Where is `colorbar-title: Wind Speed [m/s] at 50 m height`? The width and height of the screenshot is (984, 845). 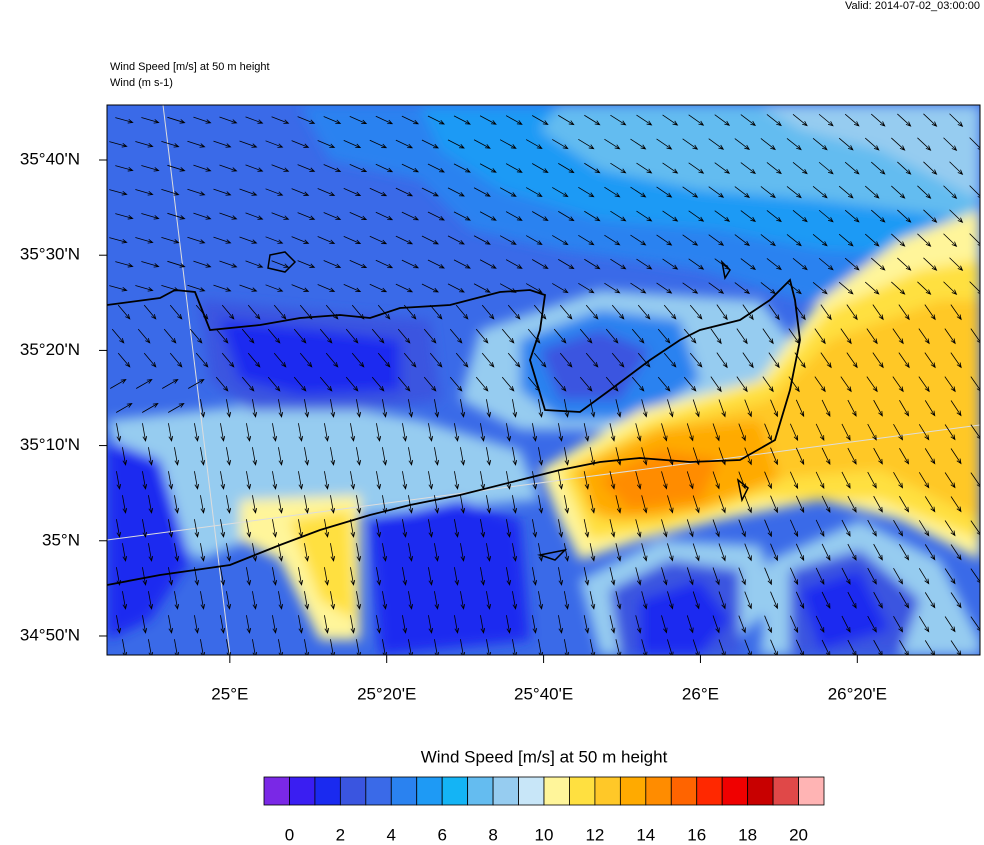
colorbar-title: Wind Speed [m/s] at 50 m height is located at coordinates (544, 756).